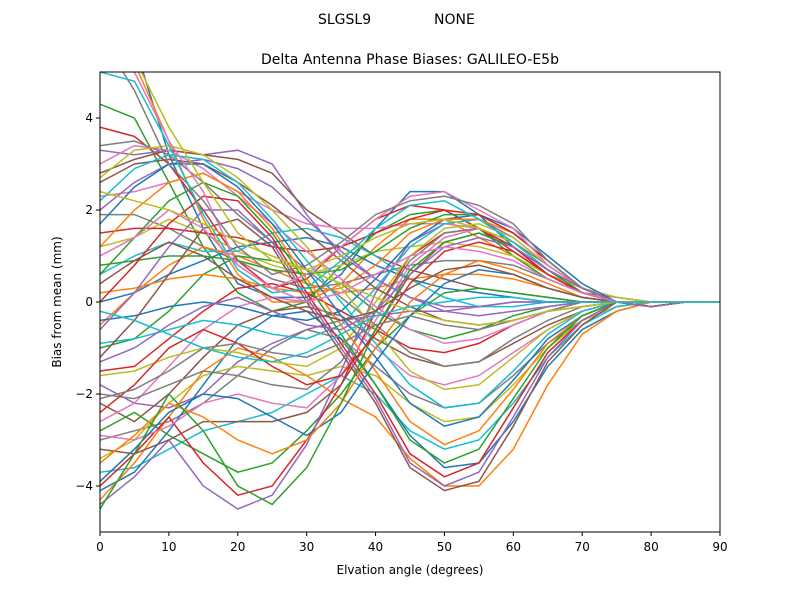  I want to click on series-line-s10, so click(410, 267).